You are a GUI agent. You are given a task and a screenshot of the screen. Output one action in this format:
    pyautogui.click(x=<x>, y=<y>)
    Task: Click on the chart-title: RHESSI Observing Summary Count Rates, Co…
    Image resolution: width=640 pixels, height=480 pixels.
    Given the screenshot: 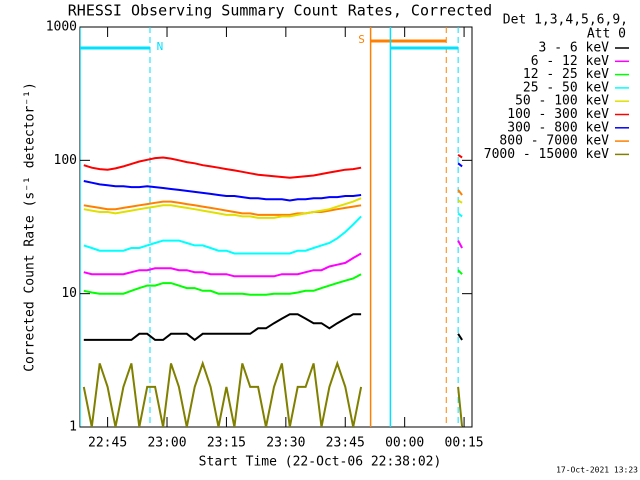 What is the action you would take?
    pyautogui.click(x=280, y=11)
    